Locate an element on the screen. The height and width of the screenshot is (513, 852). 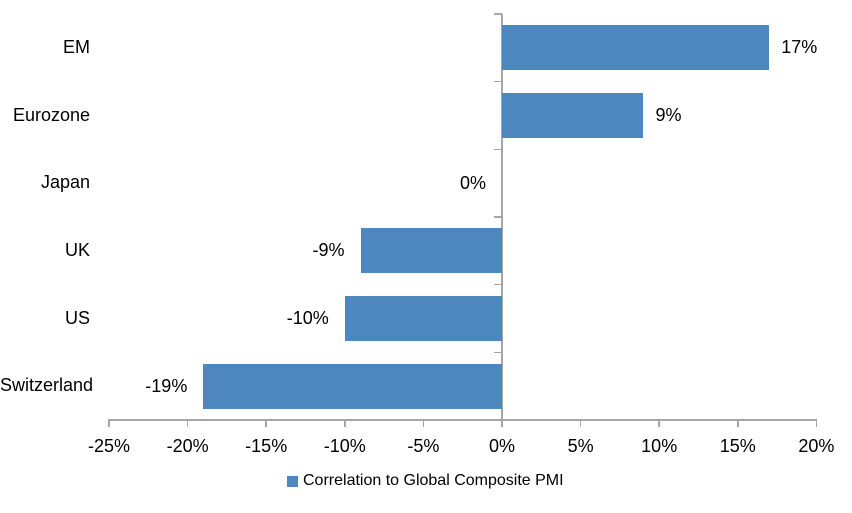
value-label: 9% is located at coordinates (668, 115).